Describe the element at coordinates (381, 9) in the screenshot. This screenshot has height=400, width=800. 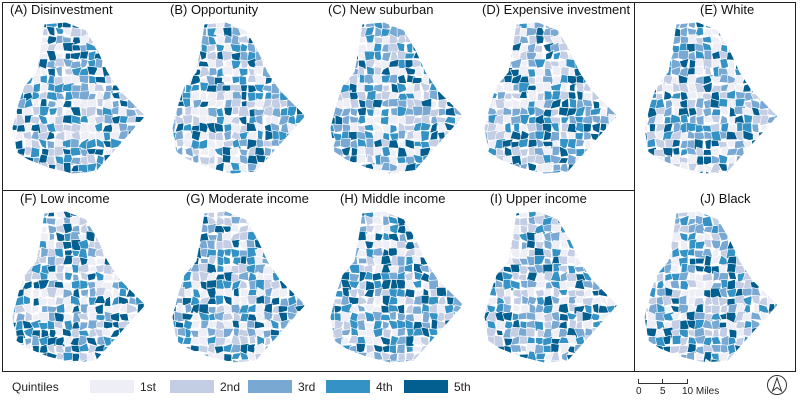
I see `panel-title: (C) New suburban` at that location.